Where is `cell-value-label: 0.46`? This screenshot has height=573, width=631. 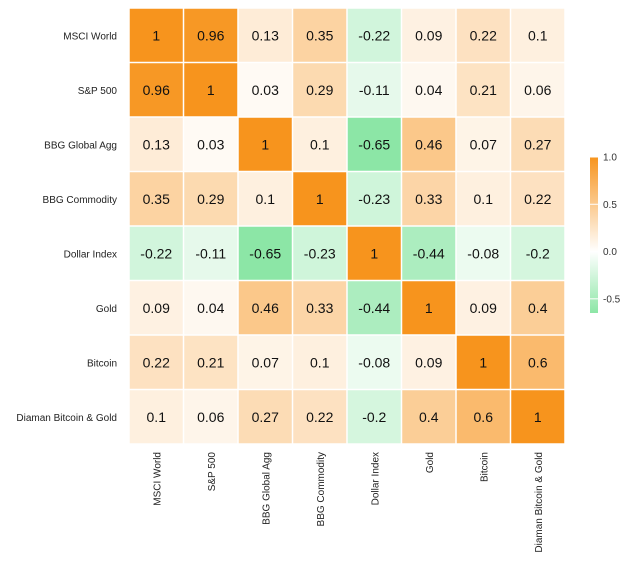
cell-value-label: 0.46 is located at coordinates (428, 144).